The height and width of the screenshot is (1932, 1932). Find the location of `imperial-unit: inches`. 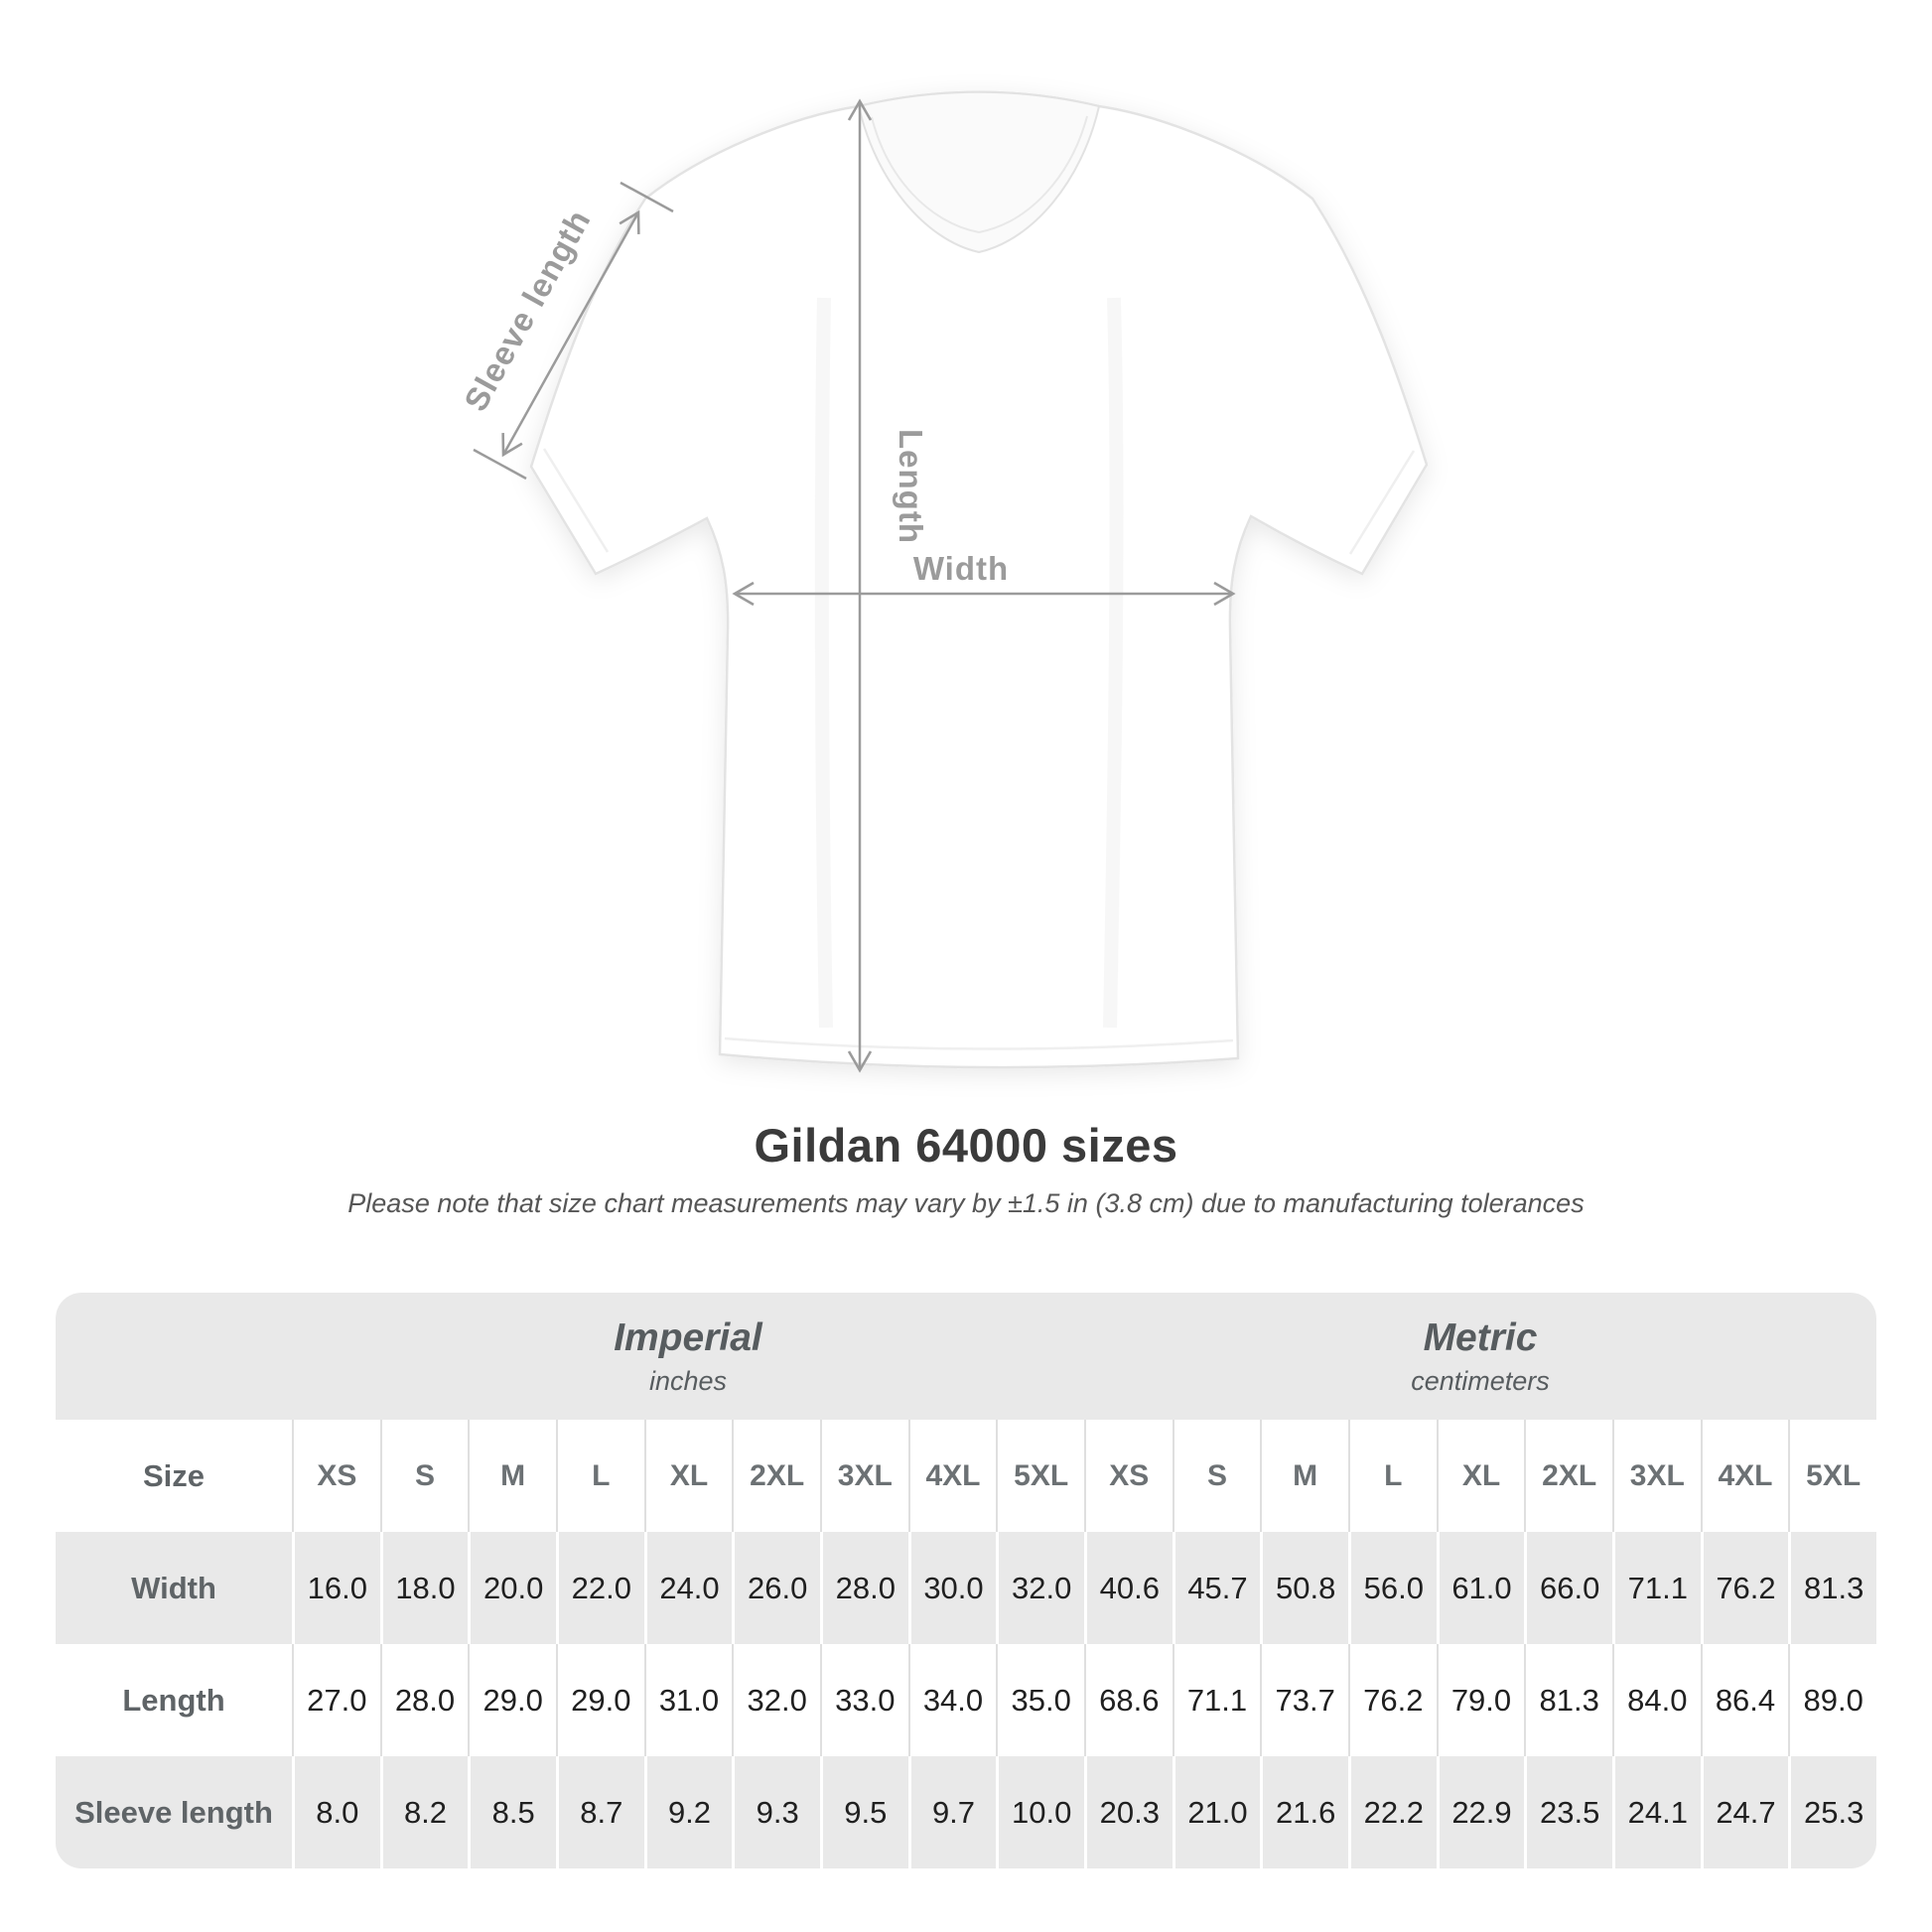

imperial-unit: inches is located at coordinates (688, 1380).